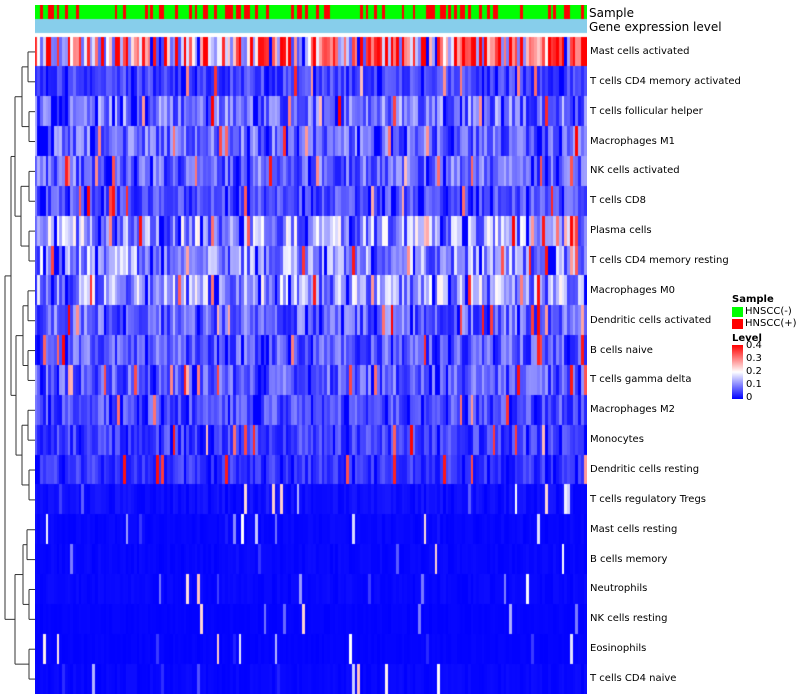  What do you see at coordinates (635, 170) in the screenshot?
I see `row-label: NK cells activated` at bounding box center [635, 170].